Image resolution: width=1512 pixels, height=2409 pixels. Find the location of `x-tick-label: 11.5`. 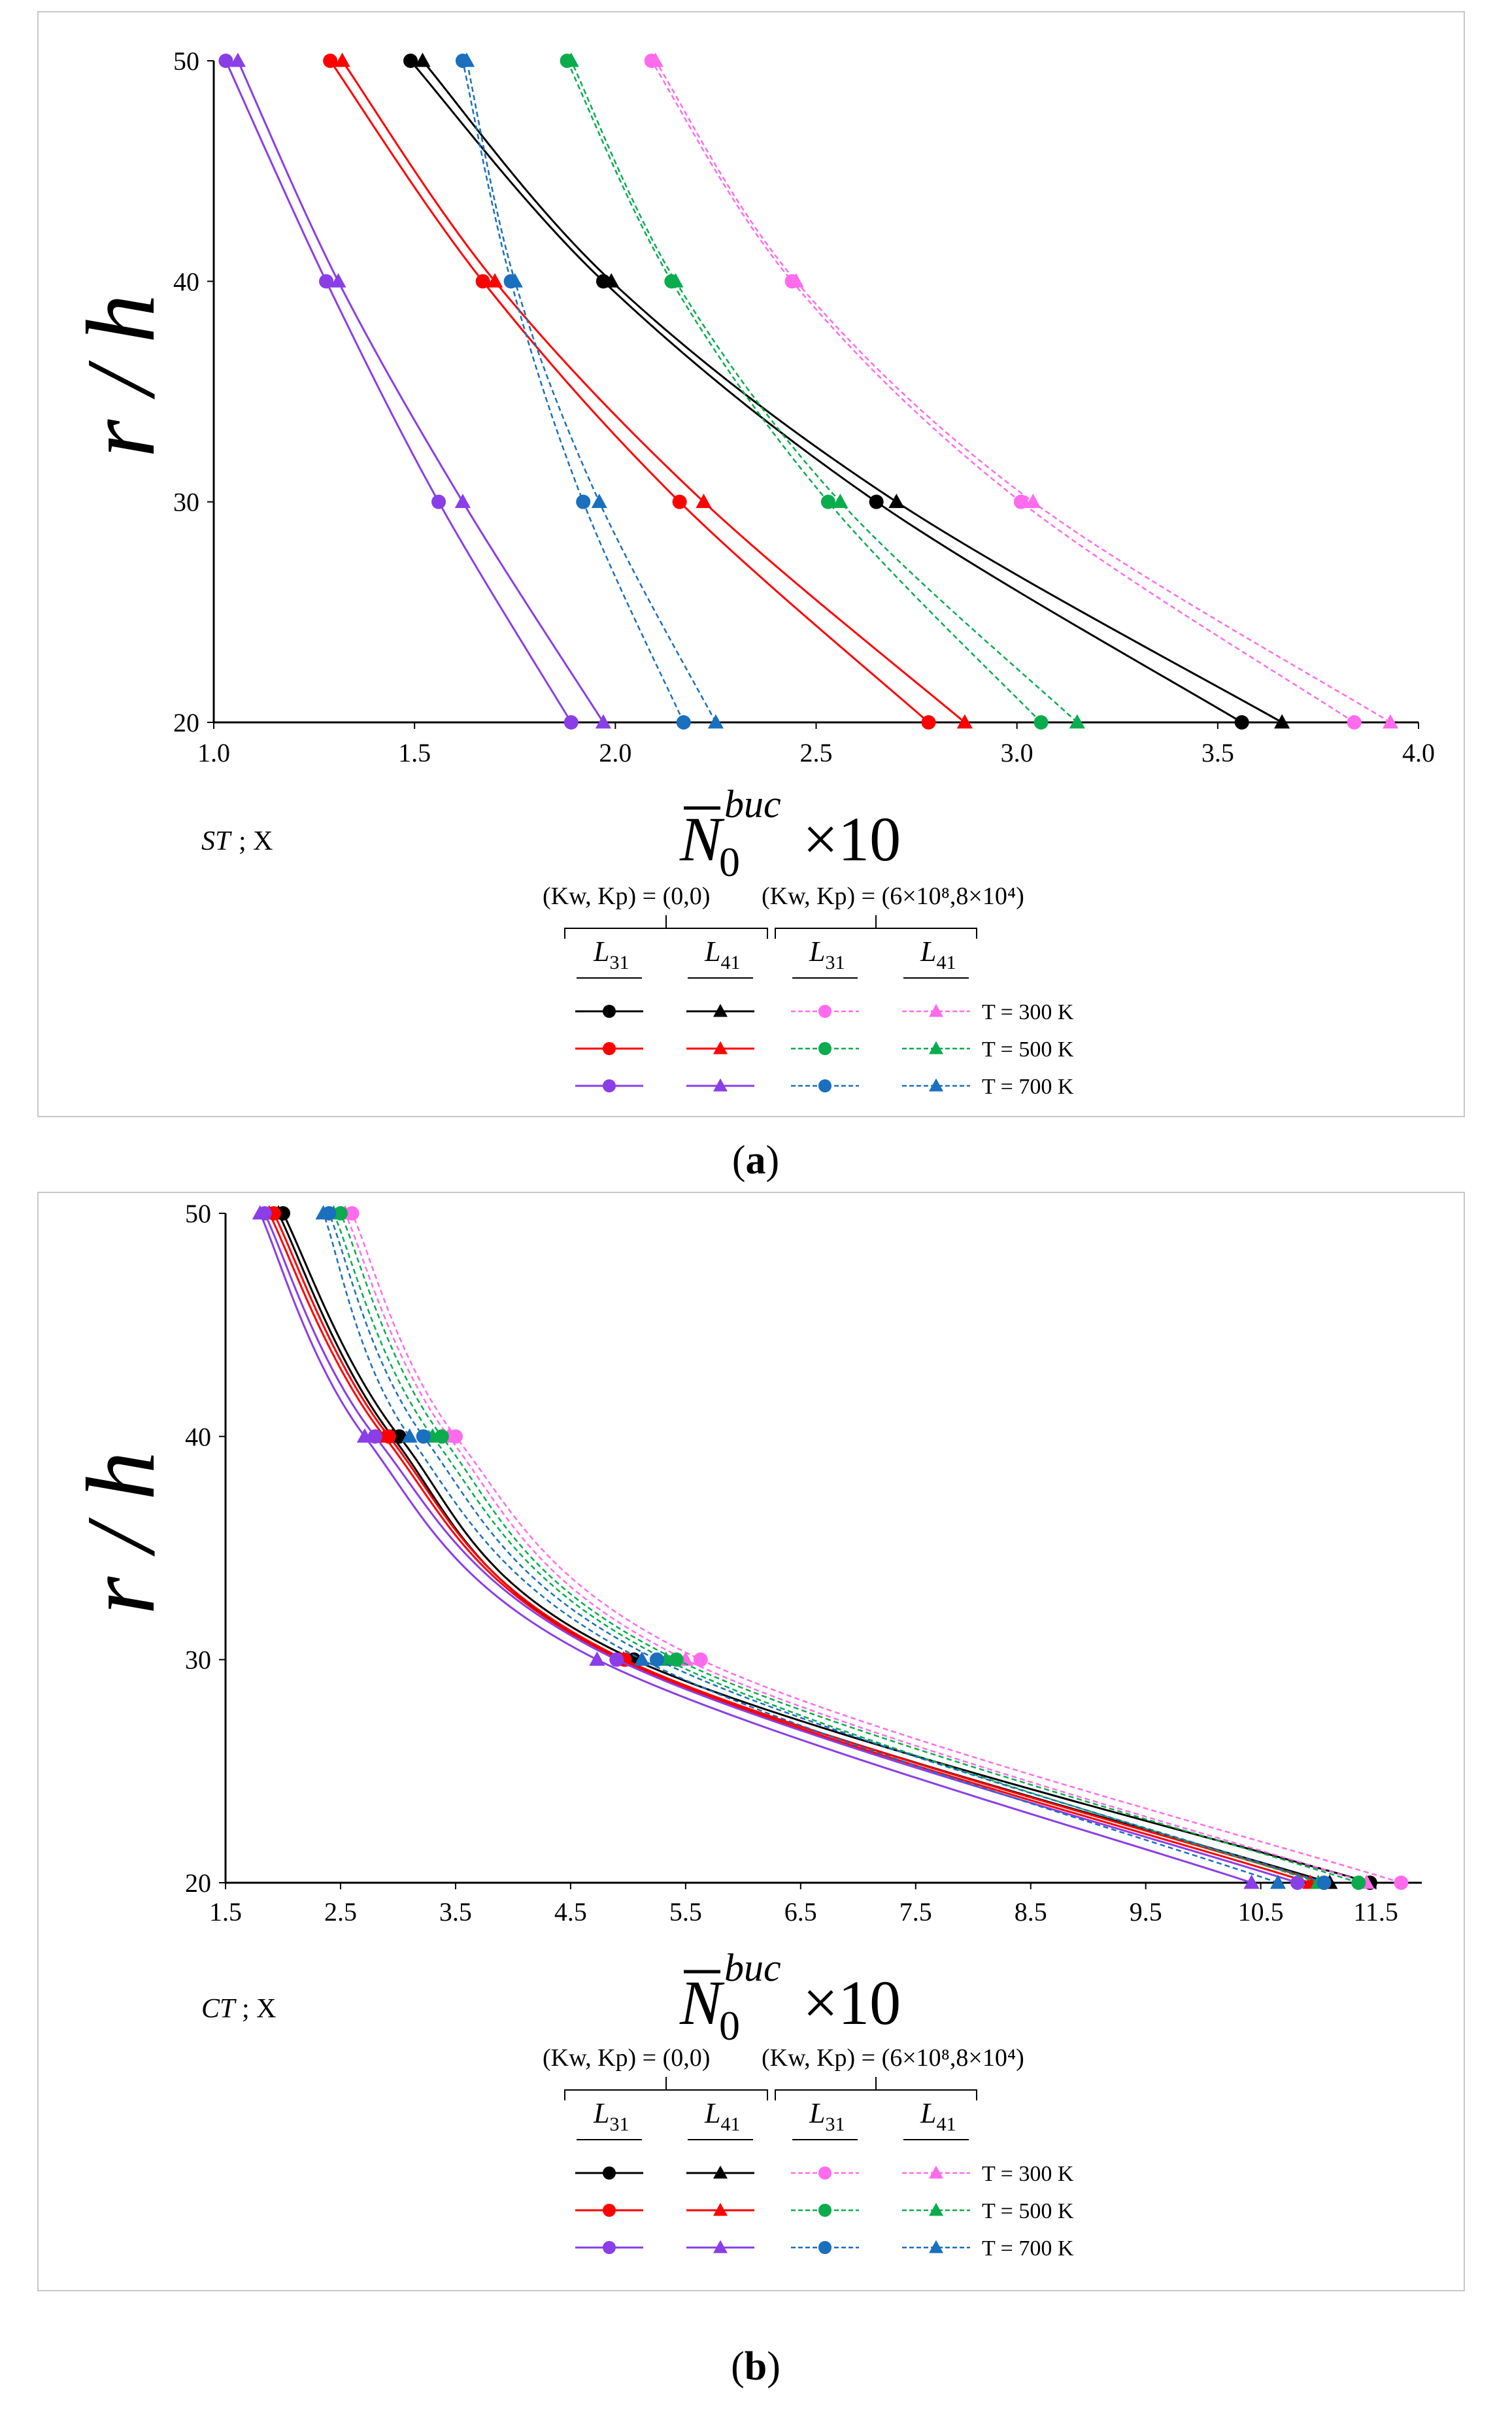

x-tick-label: 11.5 is located at coordinates (1375, 1912).